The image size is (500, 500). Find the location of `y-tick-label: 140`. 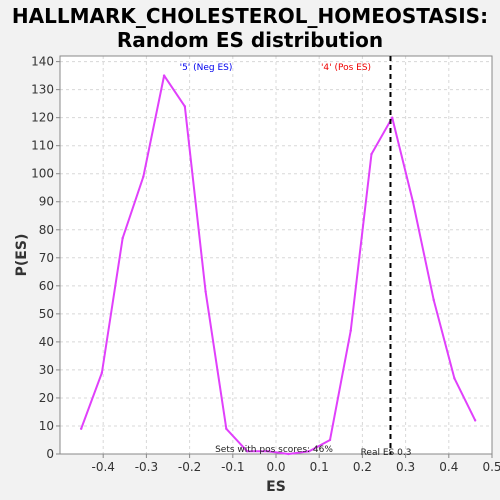

y-tick-label: 140 is located at coordinates (42, 62).